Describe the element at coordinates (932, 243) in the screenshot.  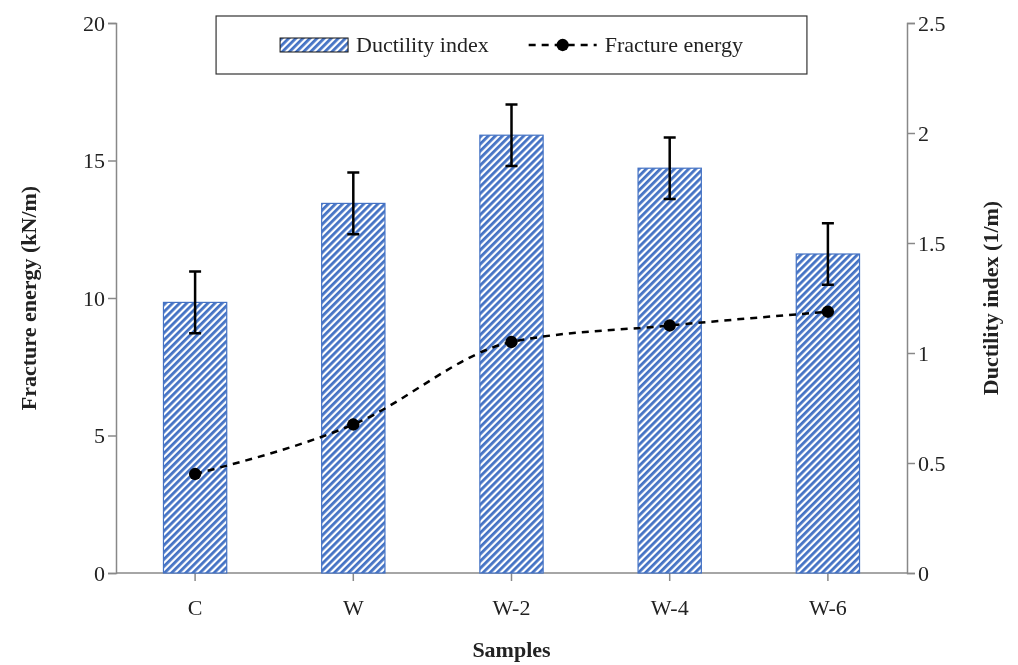
I see `y2-tick-label: 1.5` at that location.